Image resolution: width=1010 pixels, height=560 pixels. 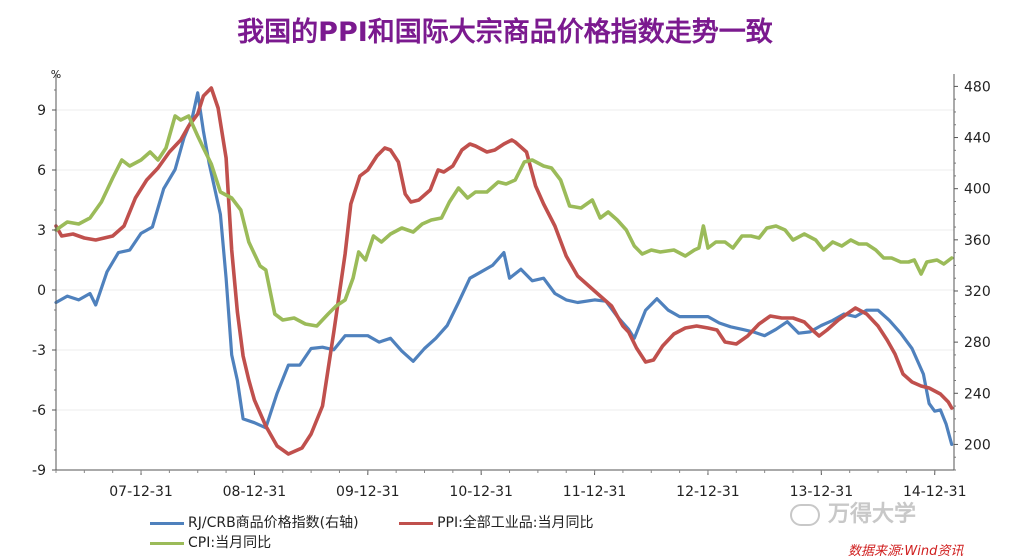 What do you see at coordinates (230, 543) in the screenshot?
I see `legend-label-cpi: CPI:当月同比` at bounding box center [230, 543].